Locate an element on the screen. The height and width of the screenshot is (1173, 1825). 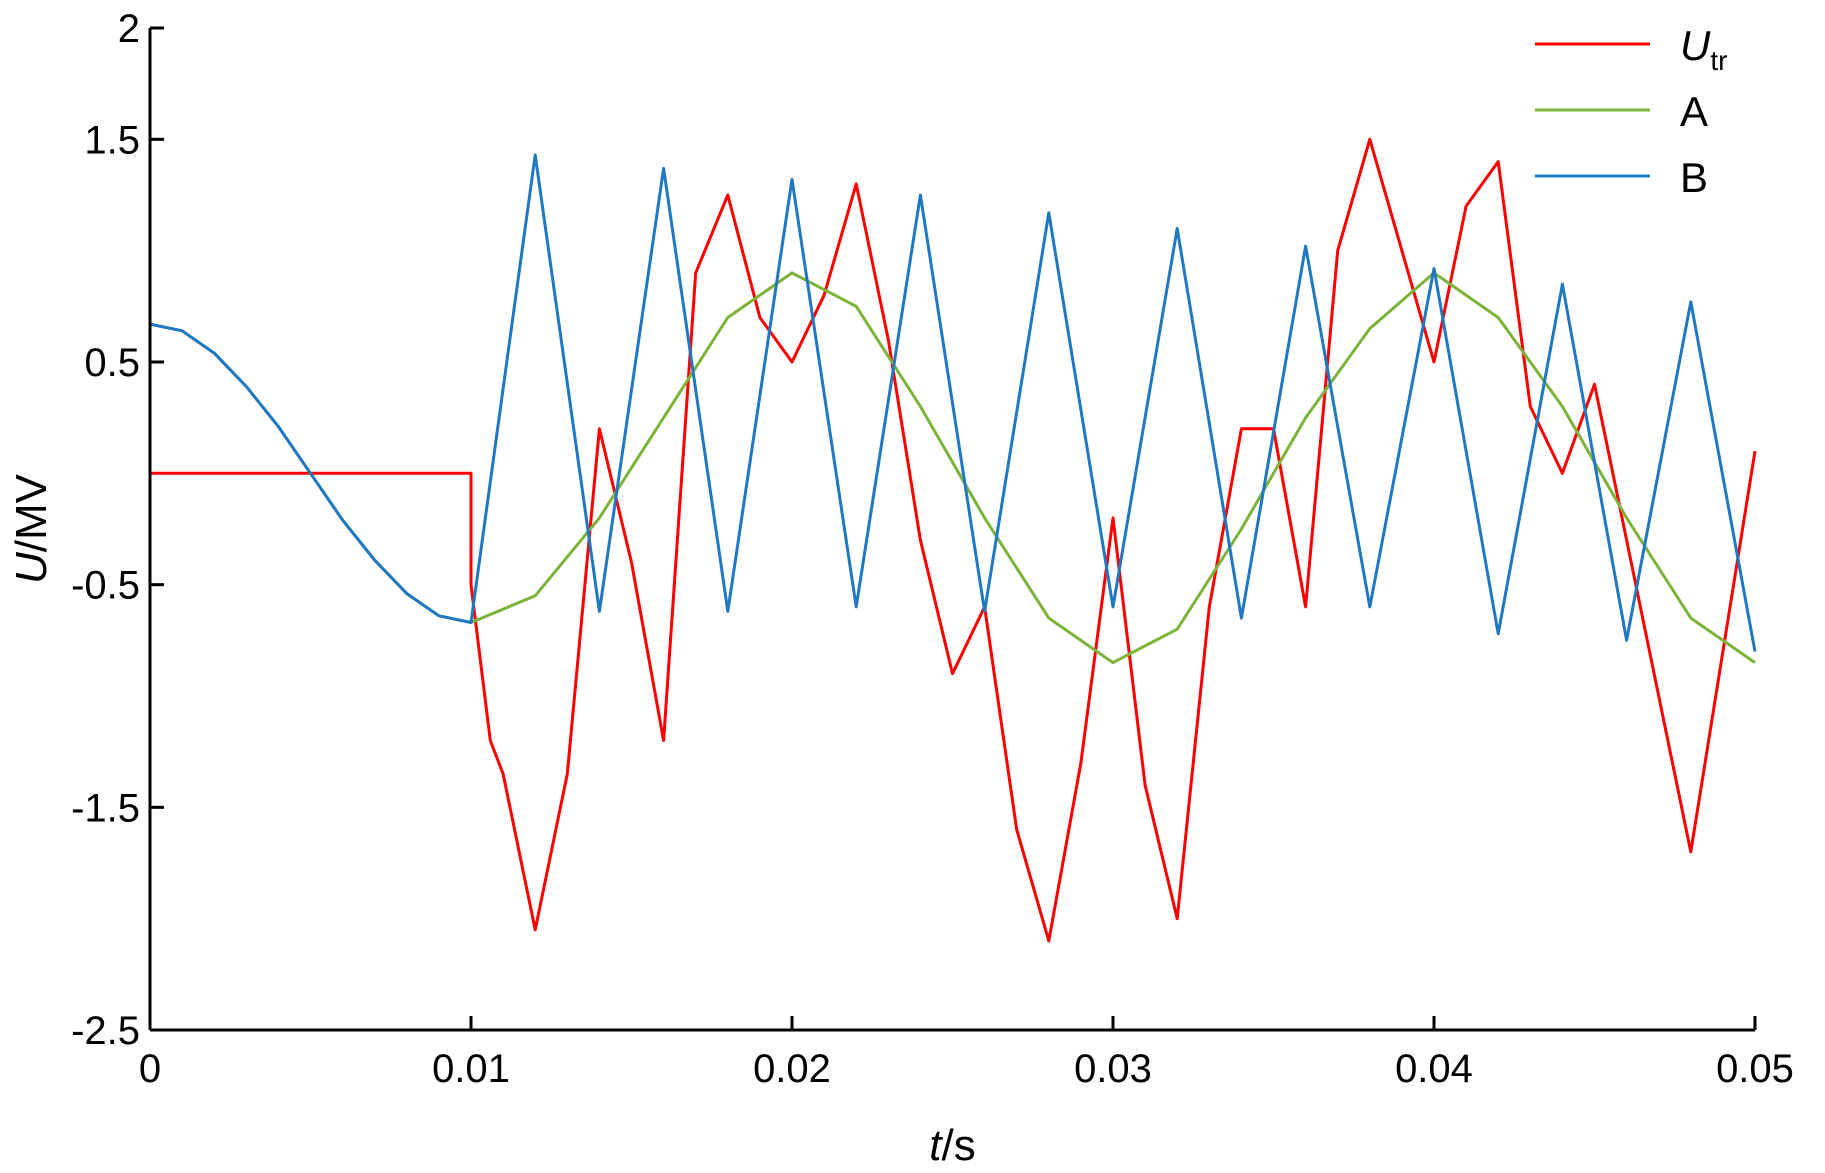
y-tick-label: -0.5 is located at coordinates (105, 586).